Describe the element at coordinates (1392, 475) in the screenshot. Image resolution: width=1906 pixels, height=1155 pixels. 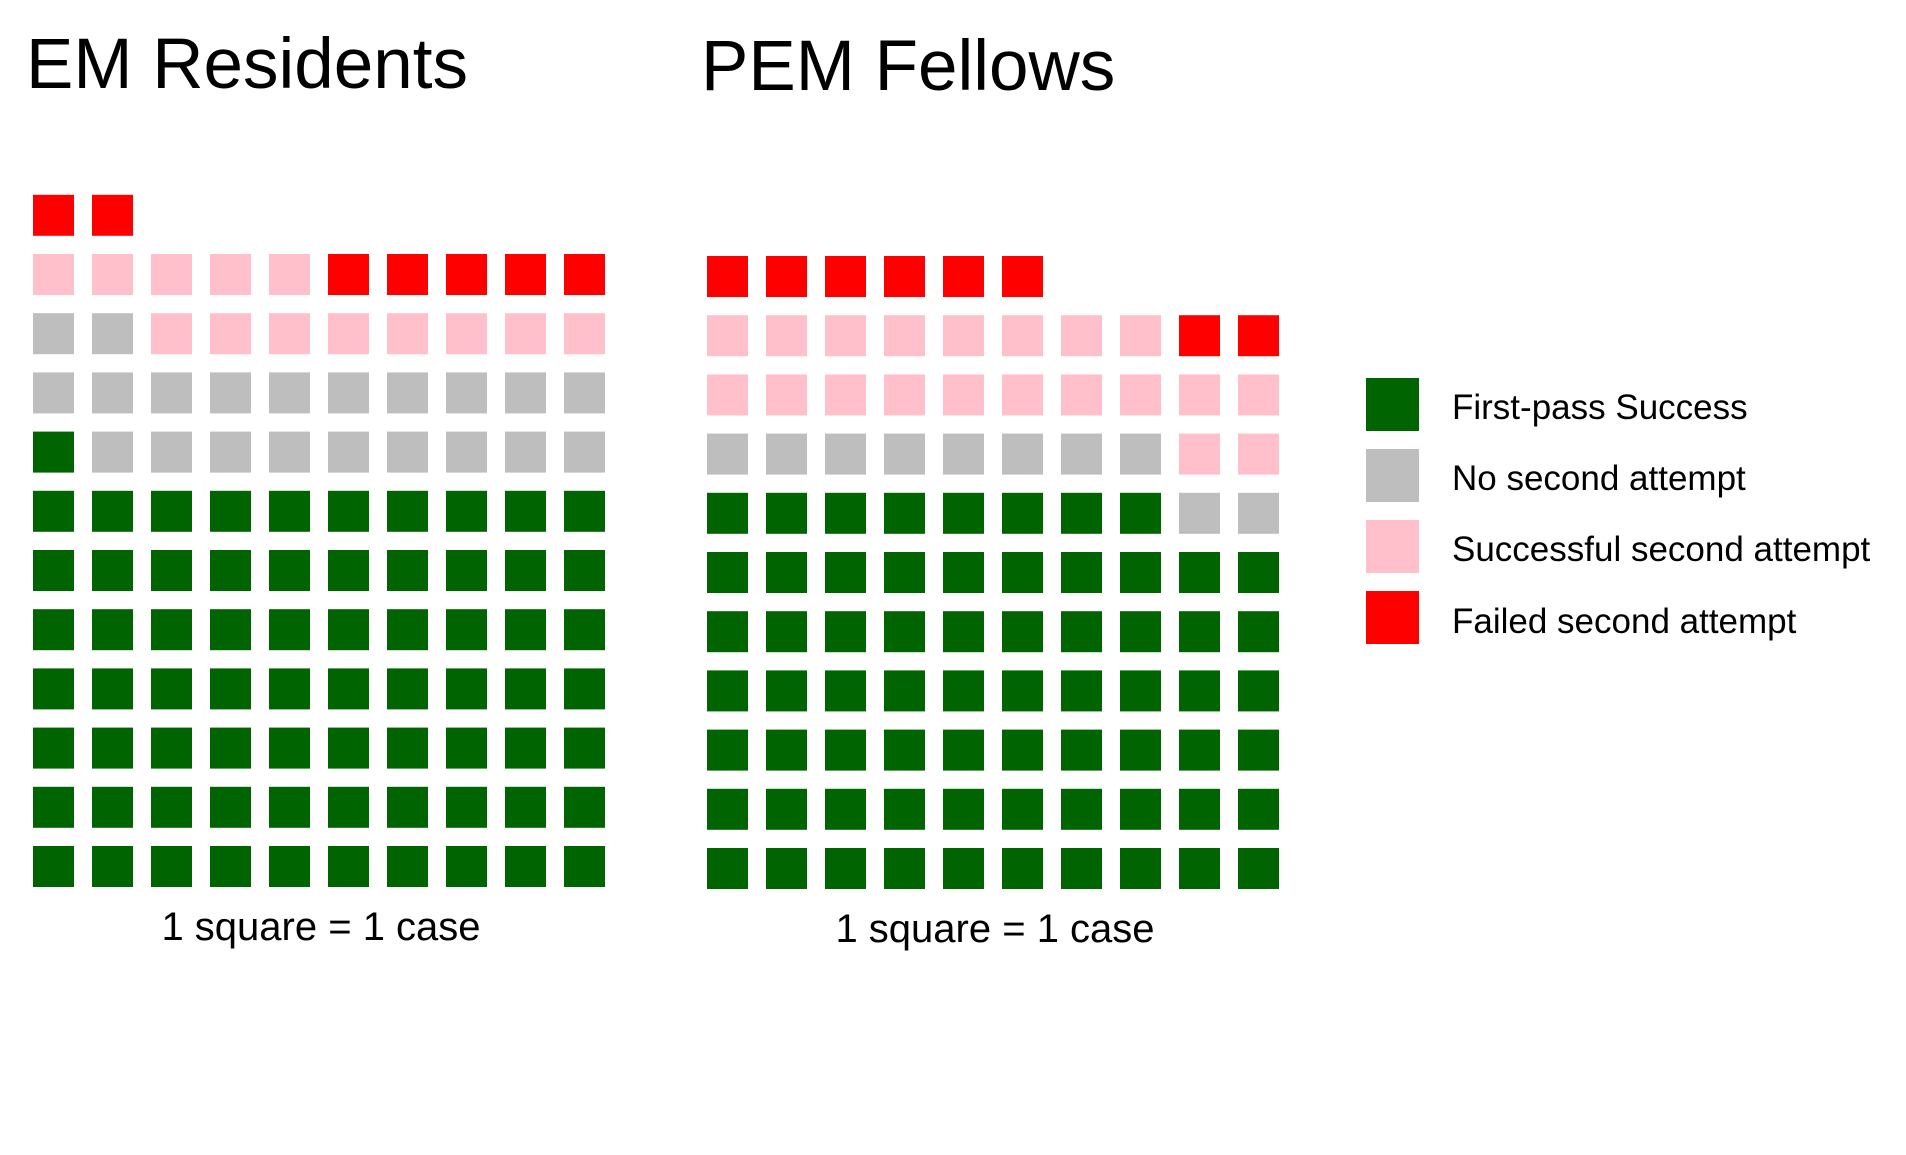
I see `legend-swatch-no-second-attempt` at that location.